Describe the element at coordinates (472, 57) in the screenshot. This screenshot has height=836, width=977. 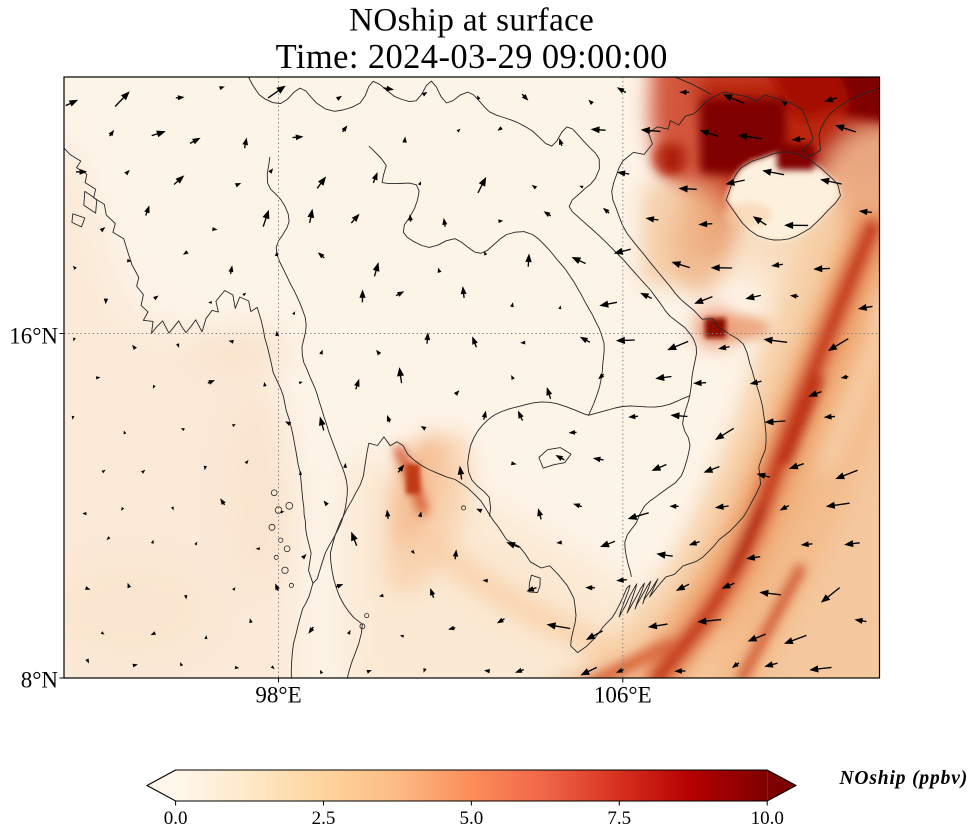
I see `svg-text: Time: 2024-03-29 09:00:00` at that location.